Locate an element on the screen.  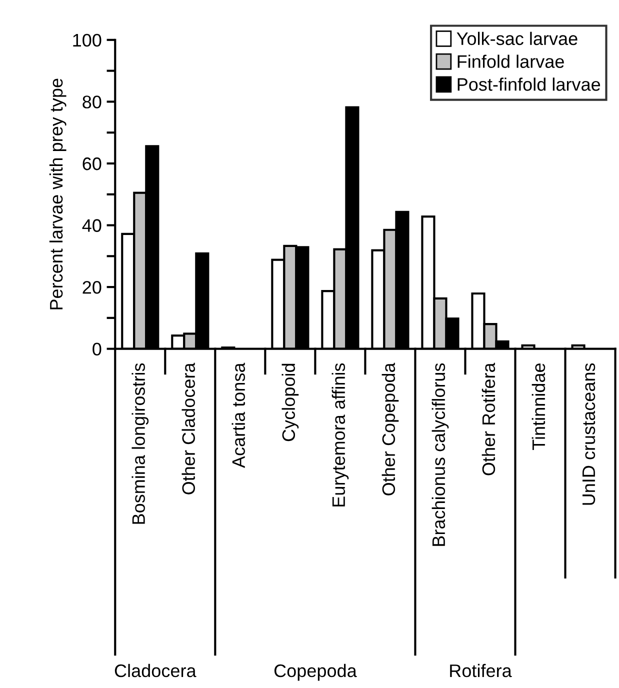
x-tick-label: Other Cladocera is located at coordinates (189, 428).